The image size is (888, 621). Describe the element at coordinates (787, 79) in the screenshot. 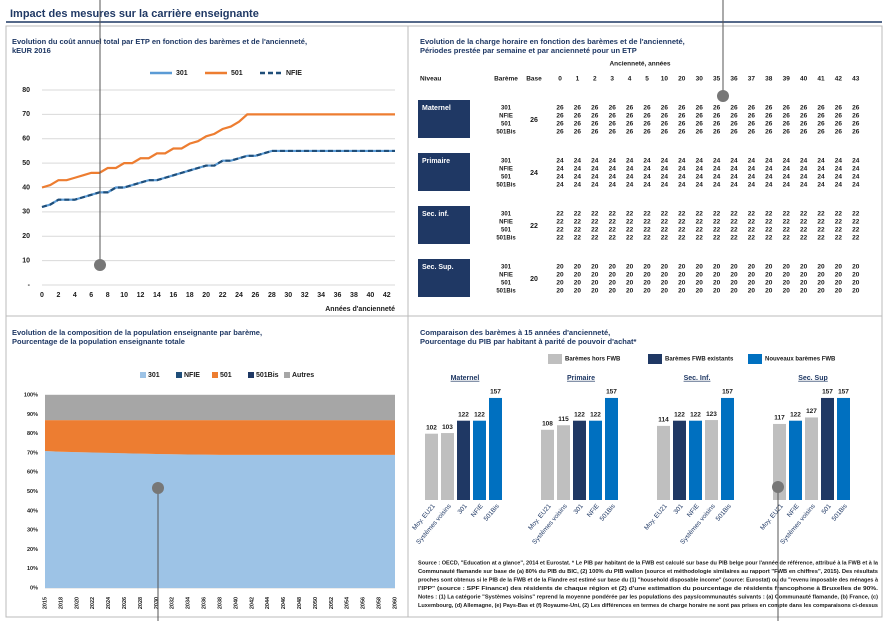

I see `table-header: 39` at that location.